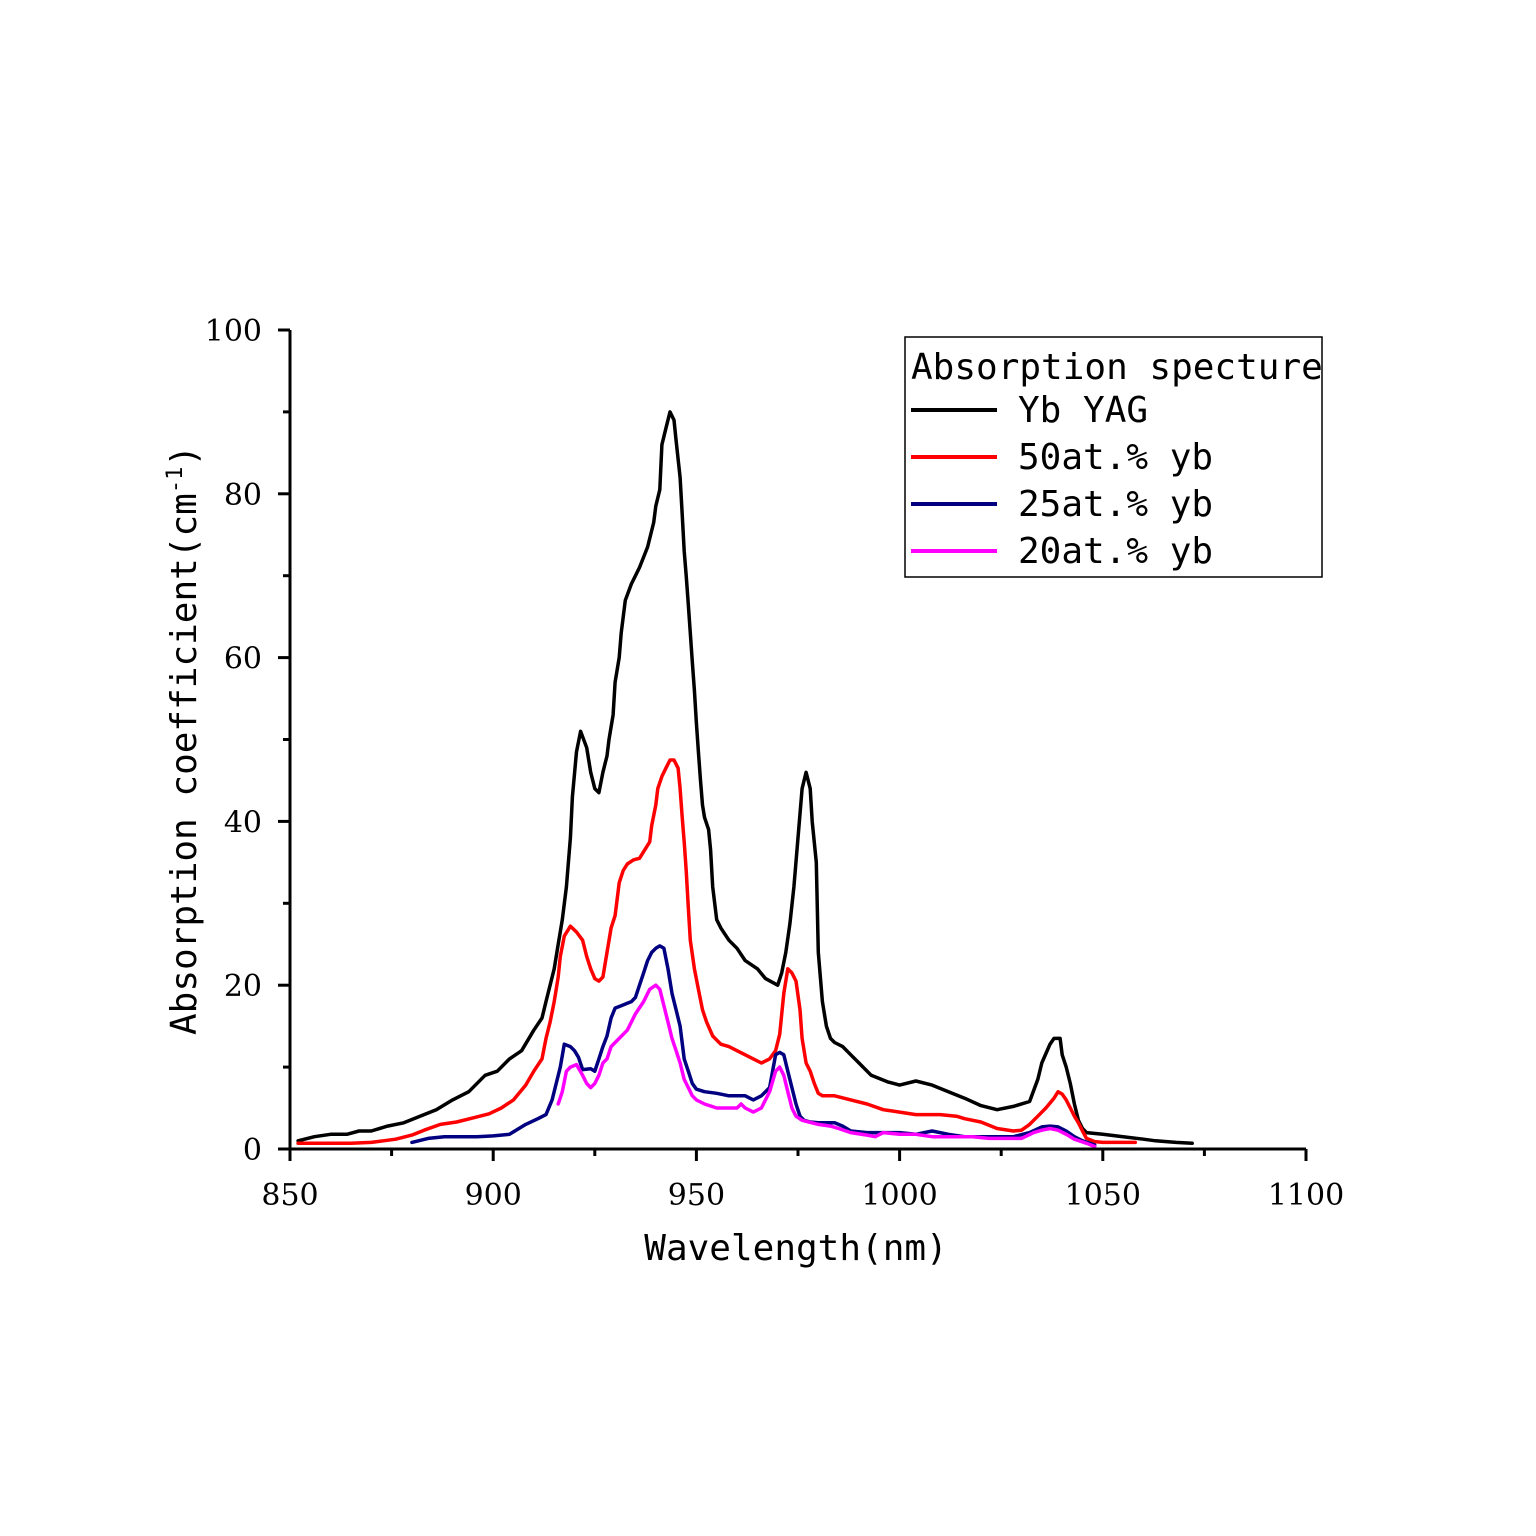 The image size is (1536, 1536). I want to click on series-line-20at-yb, so click(826, 1066).